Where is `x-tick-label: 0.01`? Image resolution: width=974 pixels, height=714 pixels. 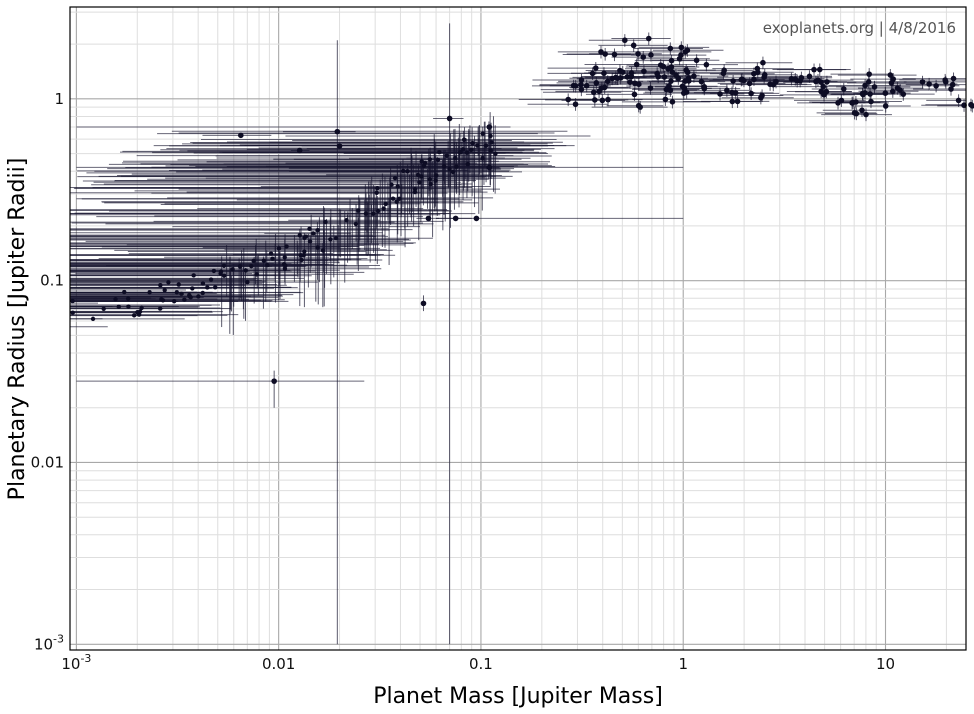 x-tick-label: 0.01 is located at coordinates (278, 664).